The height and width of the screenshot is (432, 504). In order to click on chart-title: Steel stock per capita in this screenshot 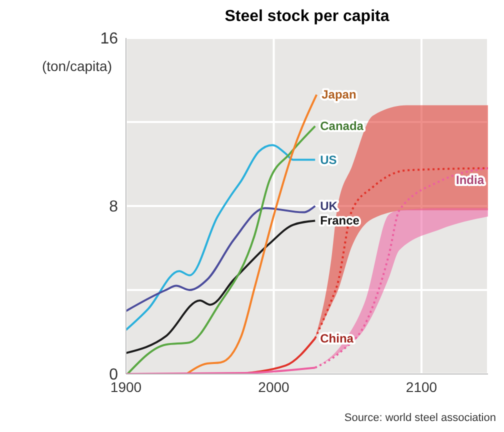, I will do `click(307, 17)`.